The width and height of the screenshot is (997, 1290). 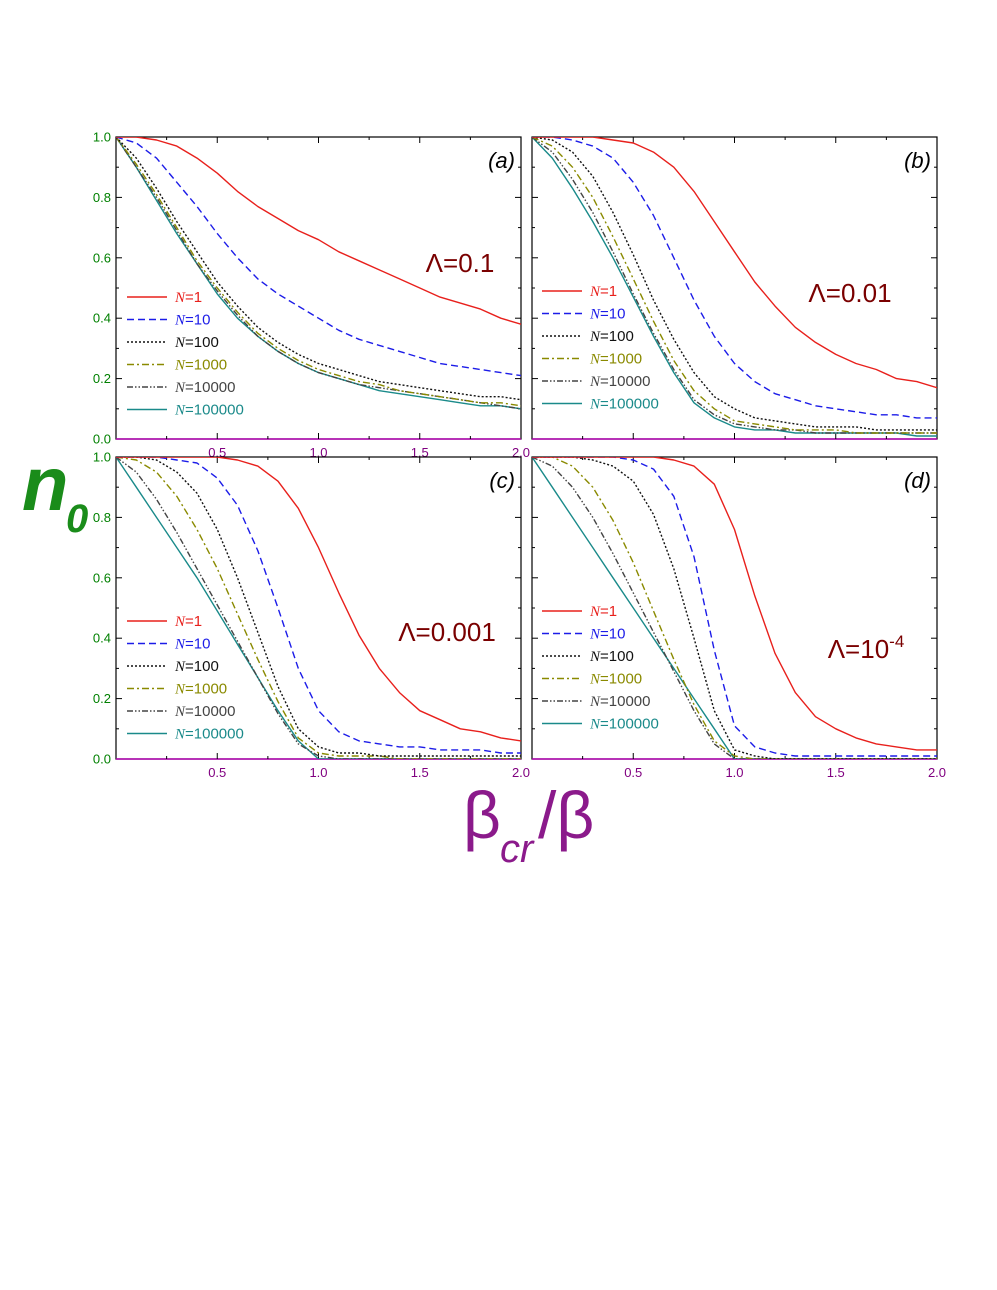 I want to click on y-axis-label-main: n, so click(x=45, y=484).